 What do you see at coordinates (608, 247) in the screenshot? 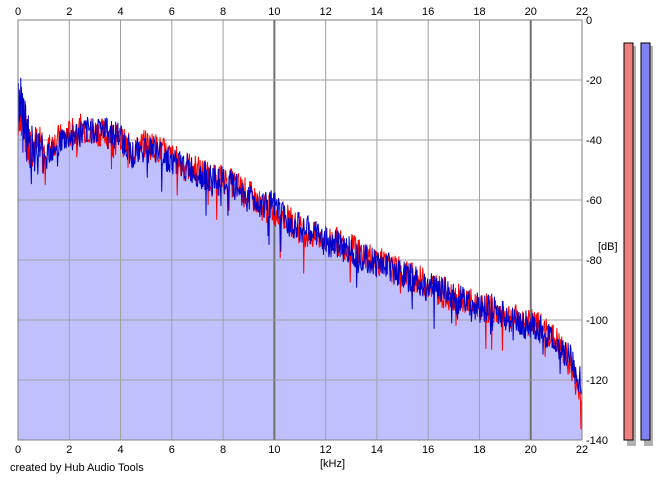
I see `y-axis-label: [dB]` at bounding box center [608, 247].